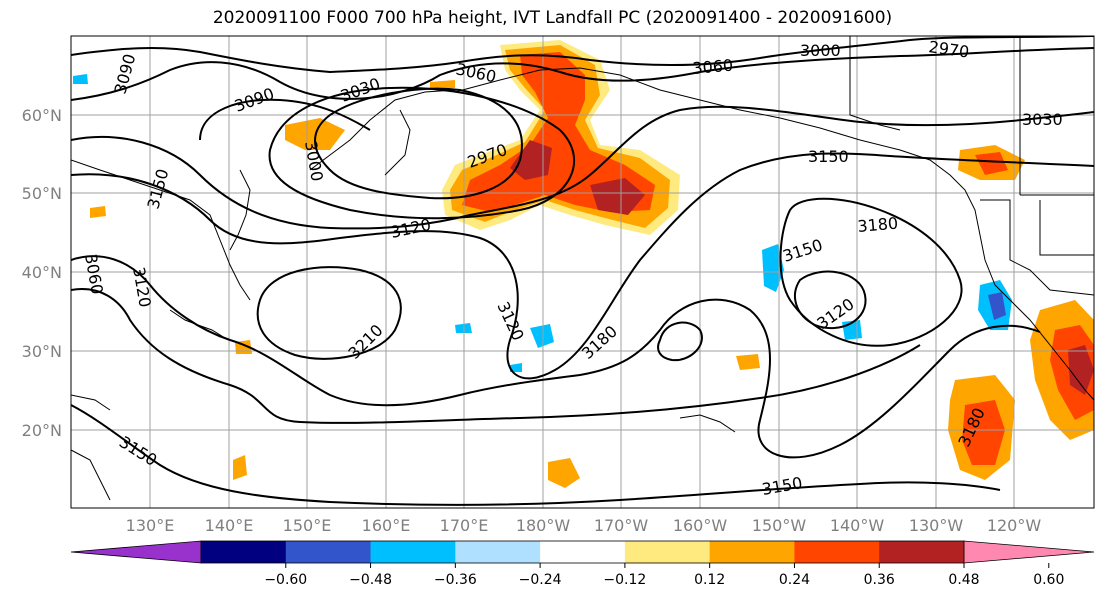 The width and height of the screenshot is (1105, 601). Describe the element at coordinates (820, 50) in the screenshot. I see `contour-label: 3000` at that location.